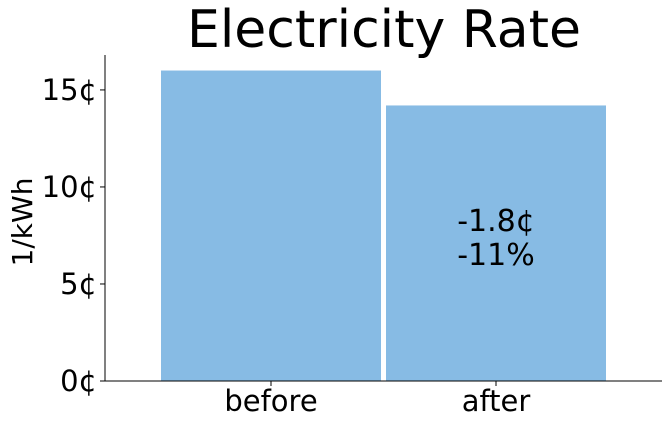 The height and width of the screenshot is (424, 669). I want to click on annotation-line-1: -1.8¢, so click(496, 221).